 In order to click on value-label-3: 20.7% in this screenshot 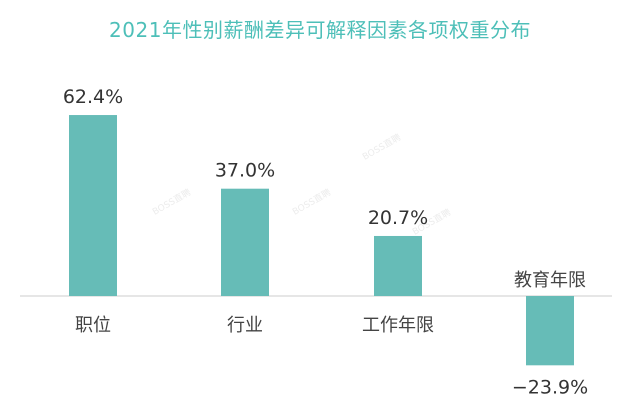, I will do `click(398, 218)`.